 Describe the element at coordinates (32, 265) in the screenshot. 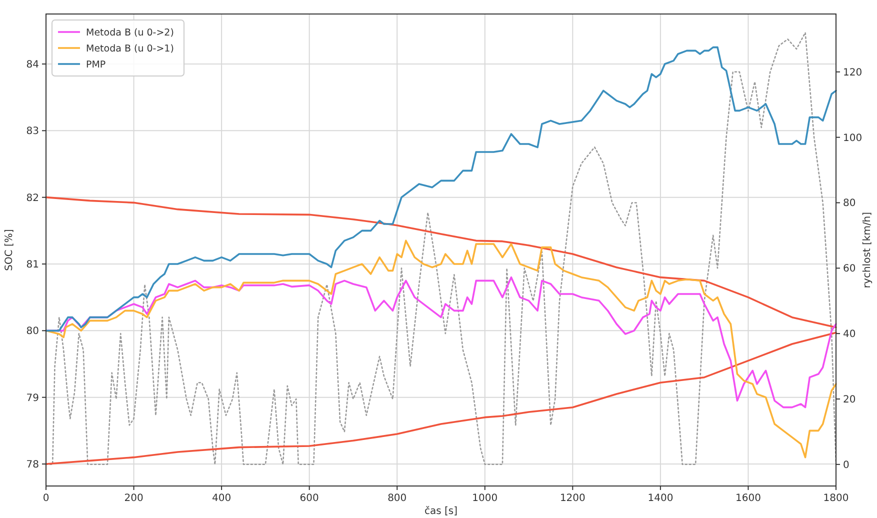

I see `y-tick-label: 81` at that location.